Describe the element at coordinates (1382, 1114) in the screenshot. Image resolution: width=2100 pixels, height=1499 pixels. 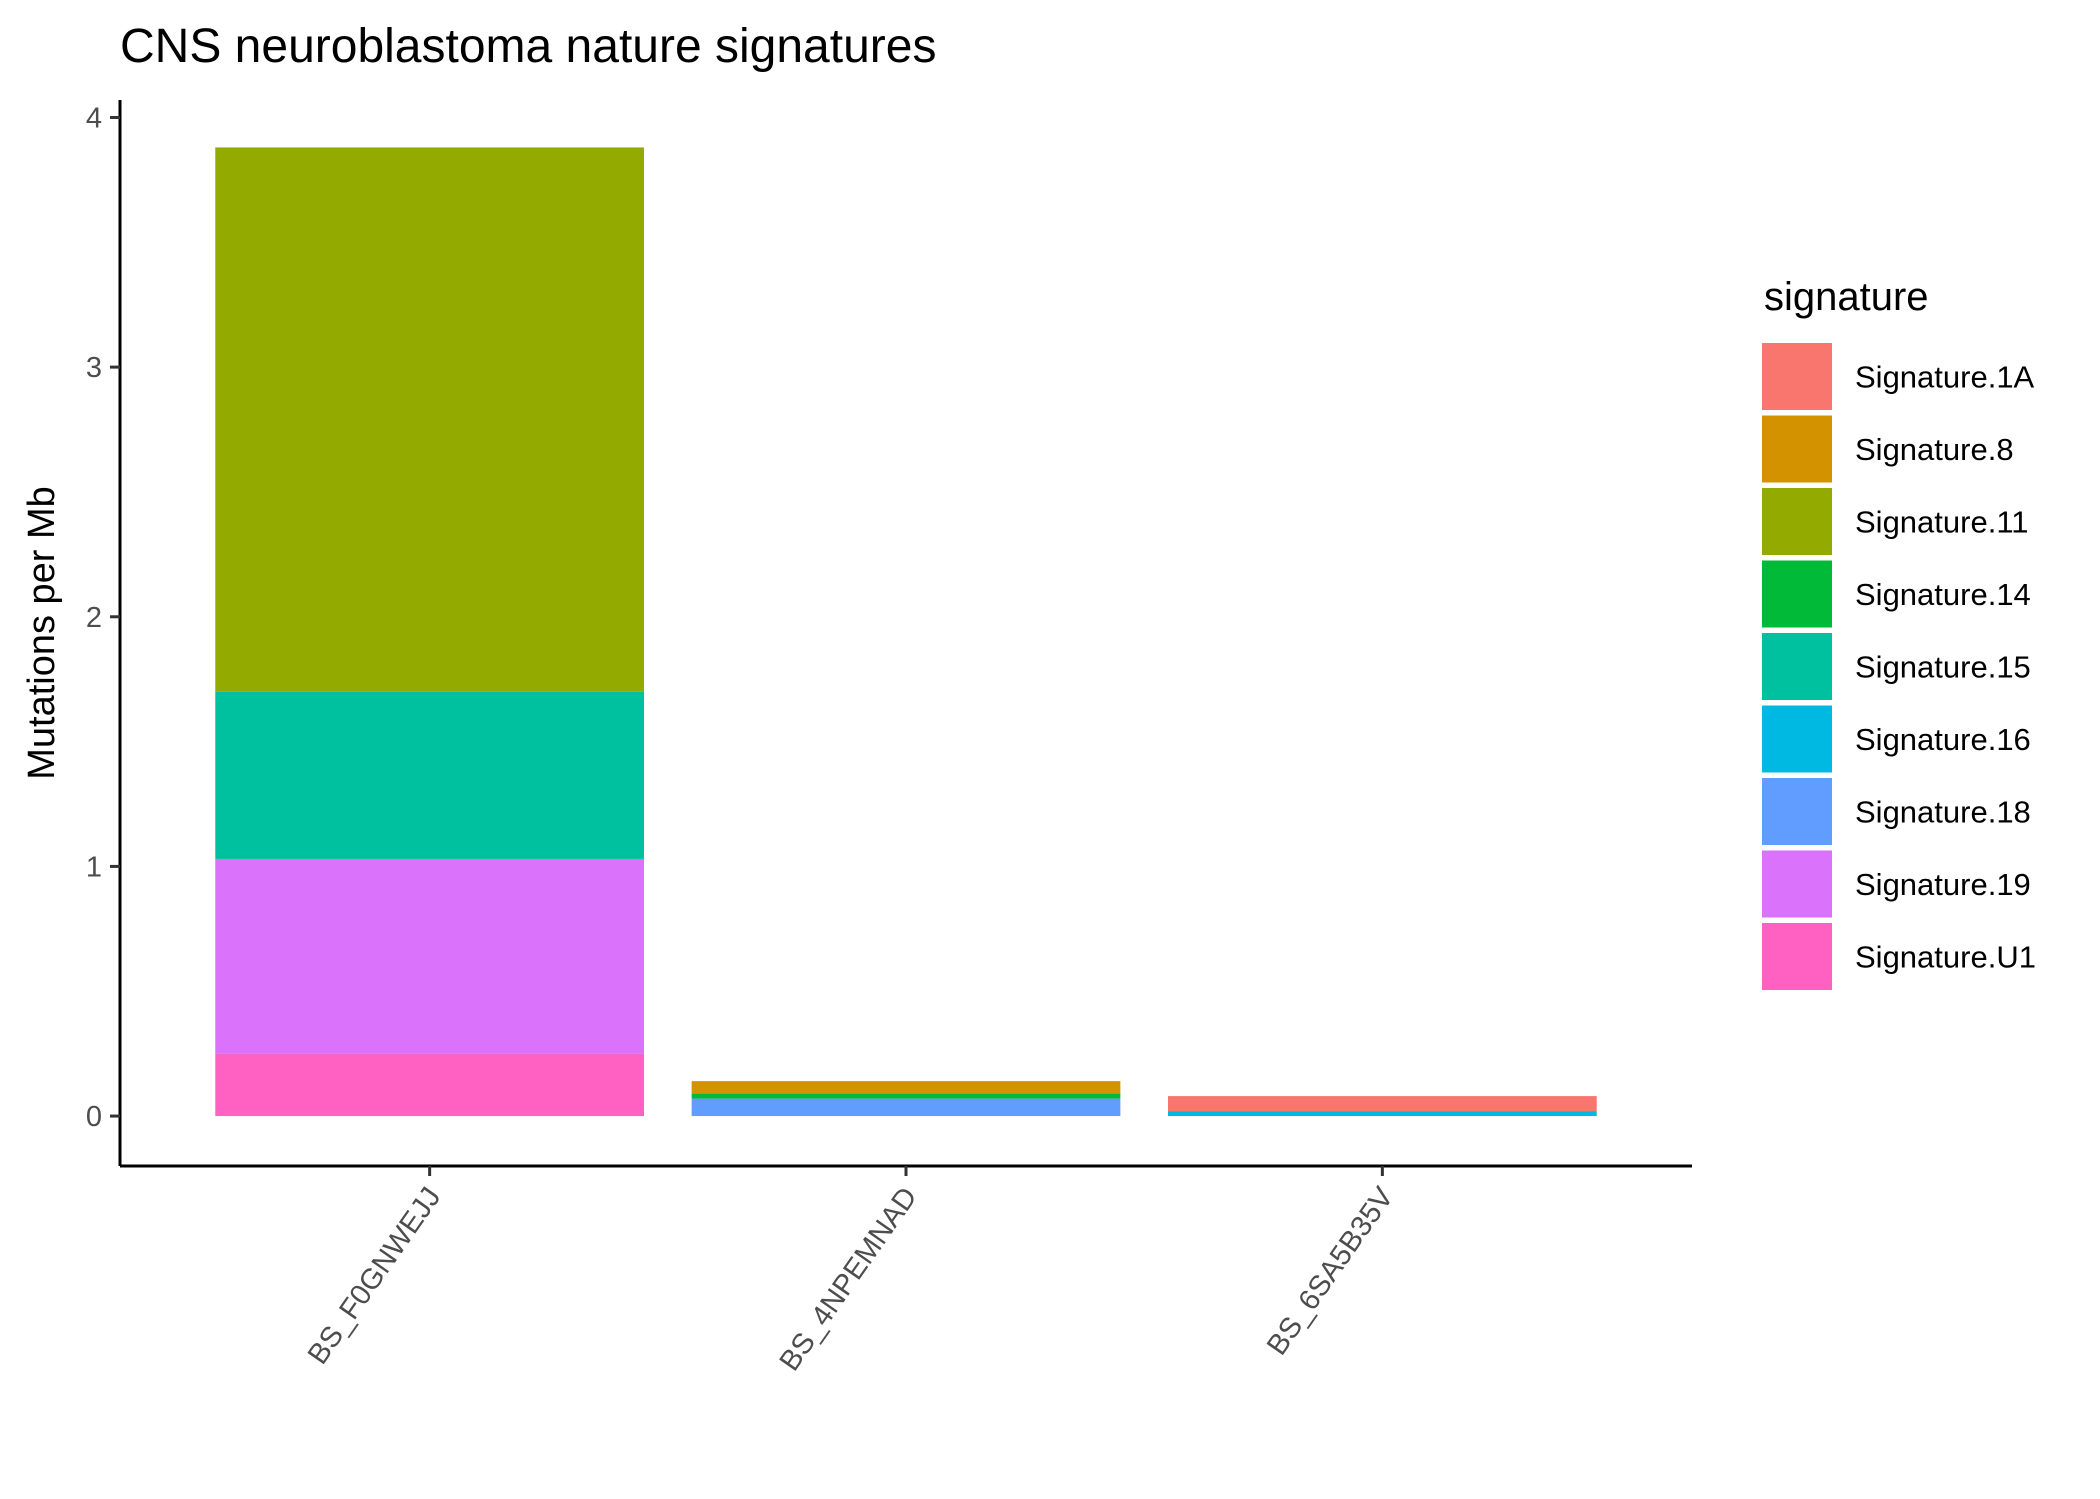
I see `bar-segment-BS_6SA5B35V-Signature.16` at that location.